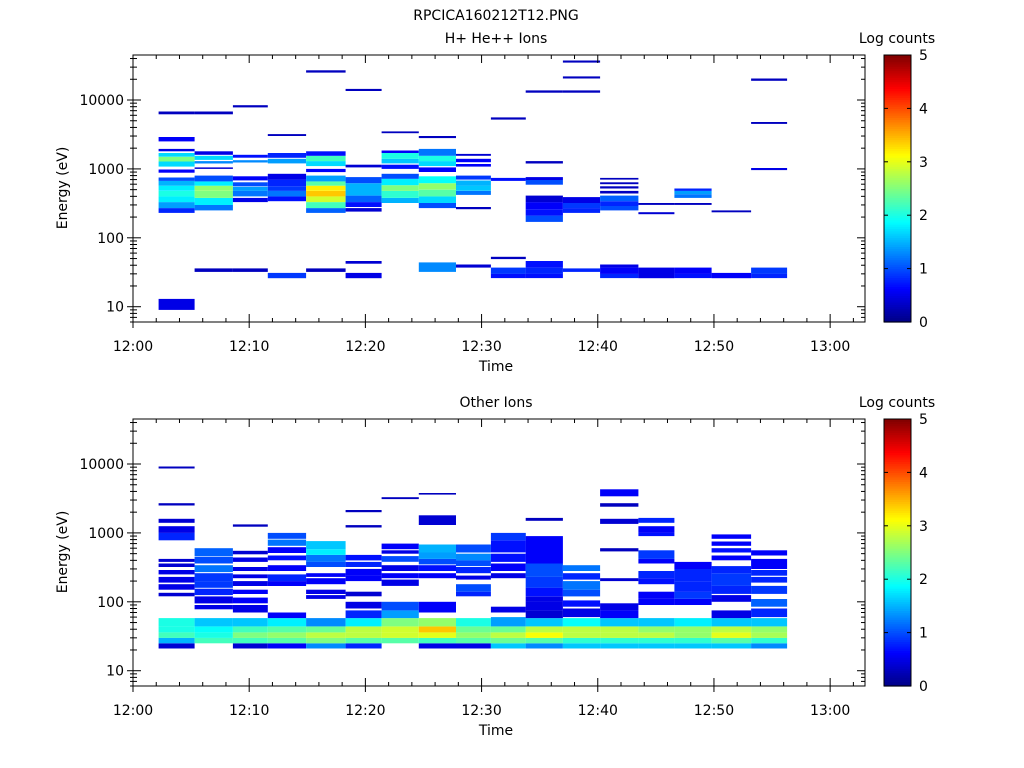 The width and height of the screenshot is (1024, 768). Describe the element at coordinates (897, 39) in the screenshot. I see `colorbar-label: Log counts` at that location.